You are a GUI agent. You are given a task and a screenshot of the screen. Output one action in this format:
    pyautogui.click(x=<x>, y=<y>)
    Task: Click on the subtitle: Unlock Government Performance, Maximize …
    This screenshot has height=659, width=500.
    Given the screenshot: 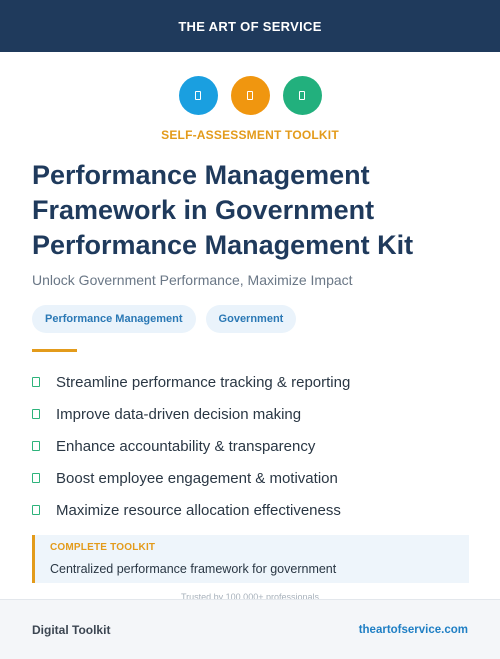 What is the action you would take?
    pyautogui.click(x=192, y=280)
    